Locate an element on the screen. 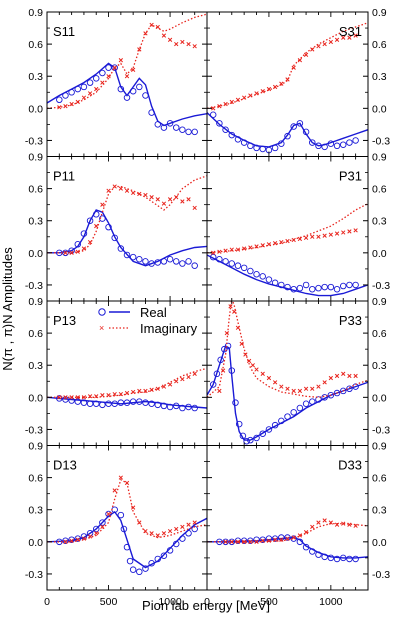 Image resolution: width=415 pixels, height=622 pixels. panel-p33: P33 0.9 0.6 0.3 0.0 -0.3 is located at coordinates (298, 371).